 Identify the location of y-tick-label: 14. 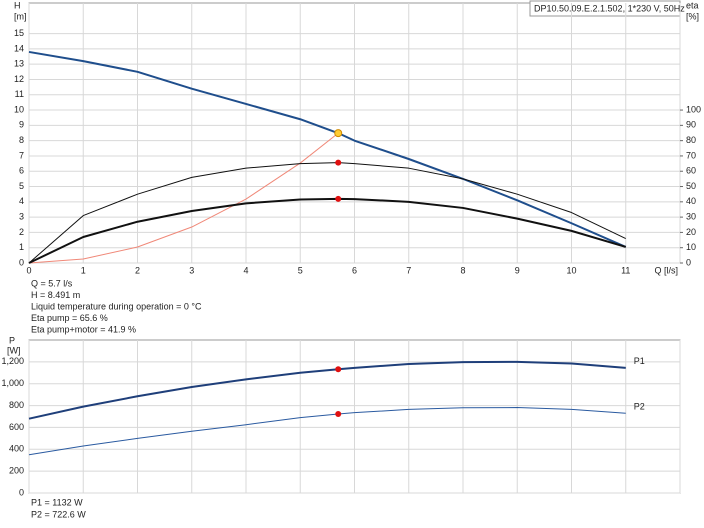
(19, 48).